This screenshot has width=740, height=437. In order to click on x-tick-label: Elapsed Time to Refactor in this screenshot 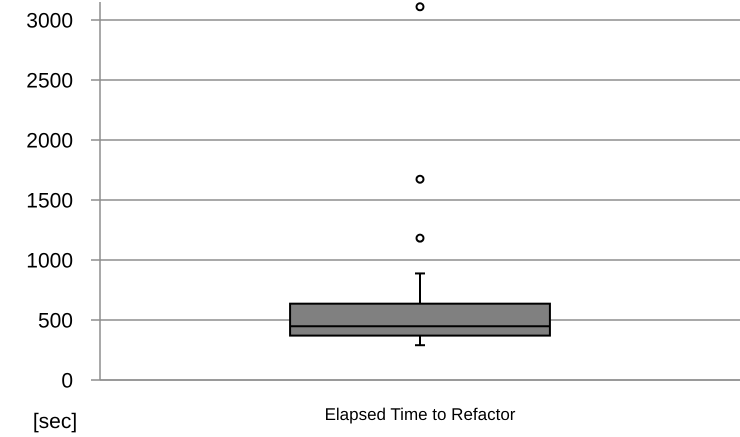, I will do `click(420, 414)`.